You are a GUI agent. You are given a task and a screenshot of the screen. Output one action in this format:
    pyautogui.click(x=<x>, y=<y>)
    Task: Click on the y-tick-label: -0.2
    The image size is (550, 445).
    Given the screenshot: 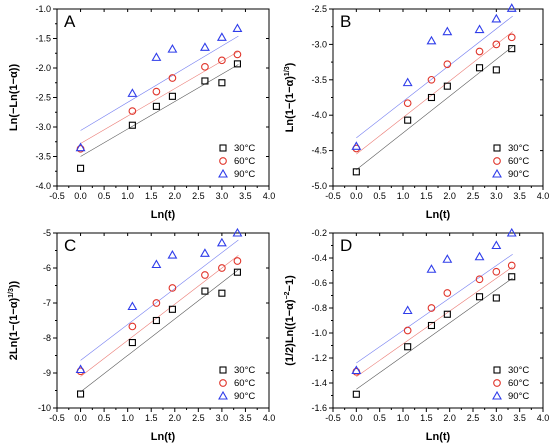 What is the action you would take?
    pyautogui.click(x=319, y=233)
    